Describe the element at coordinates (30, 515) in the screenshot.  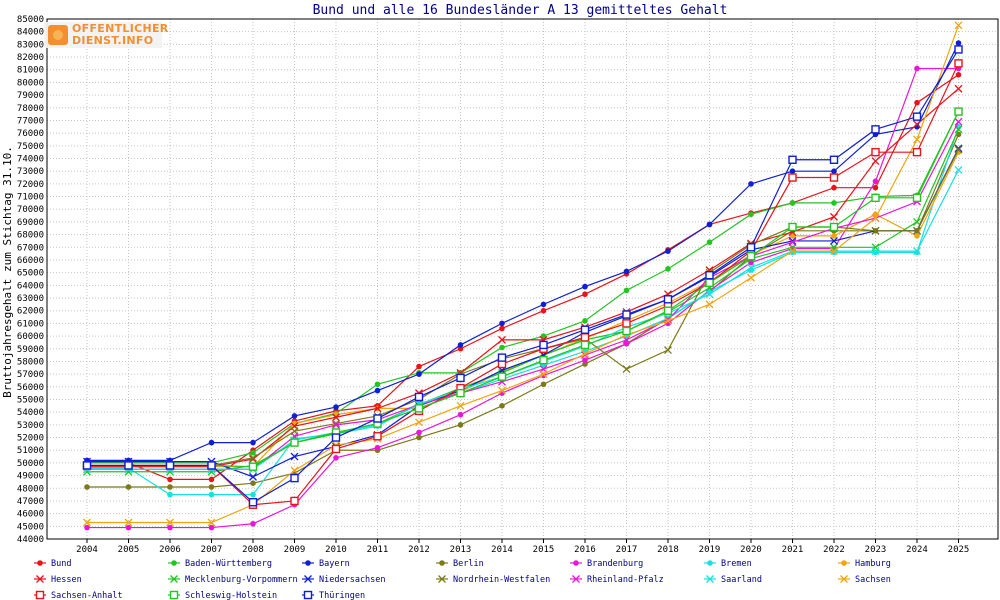
I see `y-tick-label: 46000` at that location.